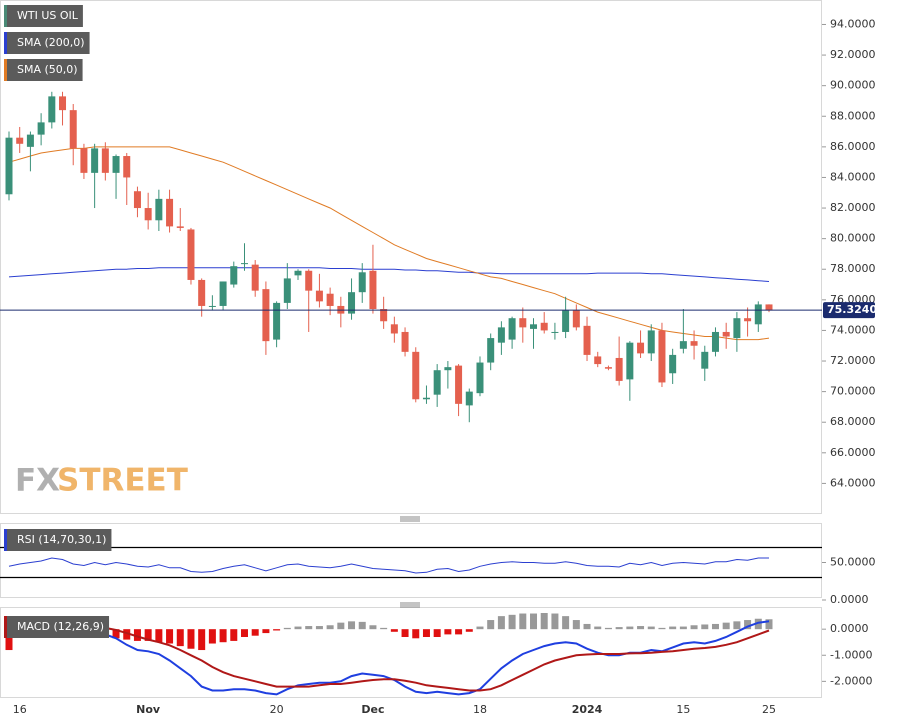  I want to click on legend-label: SMA (200,0), so click(51, 42).